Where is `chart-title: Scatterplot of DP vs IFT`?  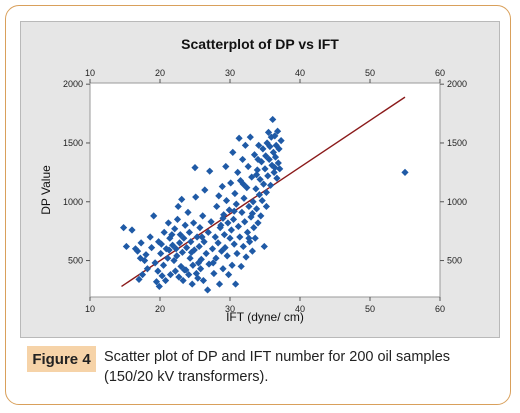 chart-title: Scatterplot of DP vs IFT is located at coordinates (260, 44).